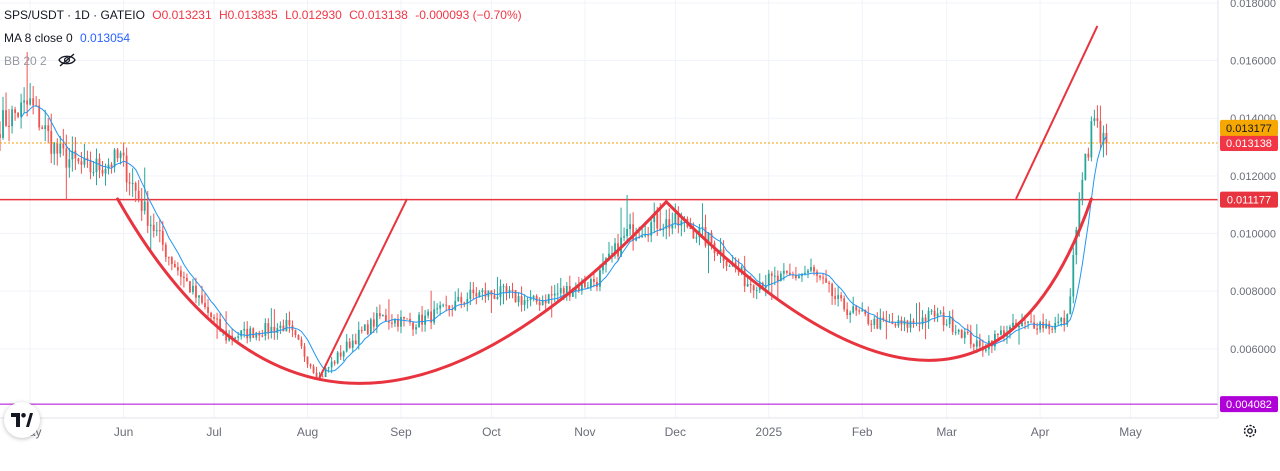  I want to click on x-tick-label: Jun, so click(123, 432).